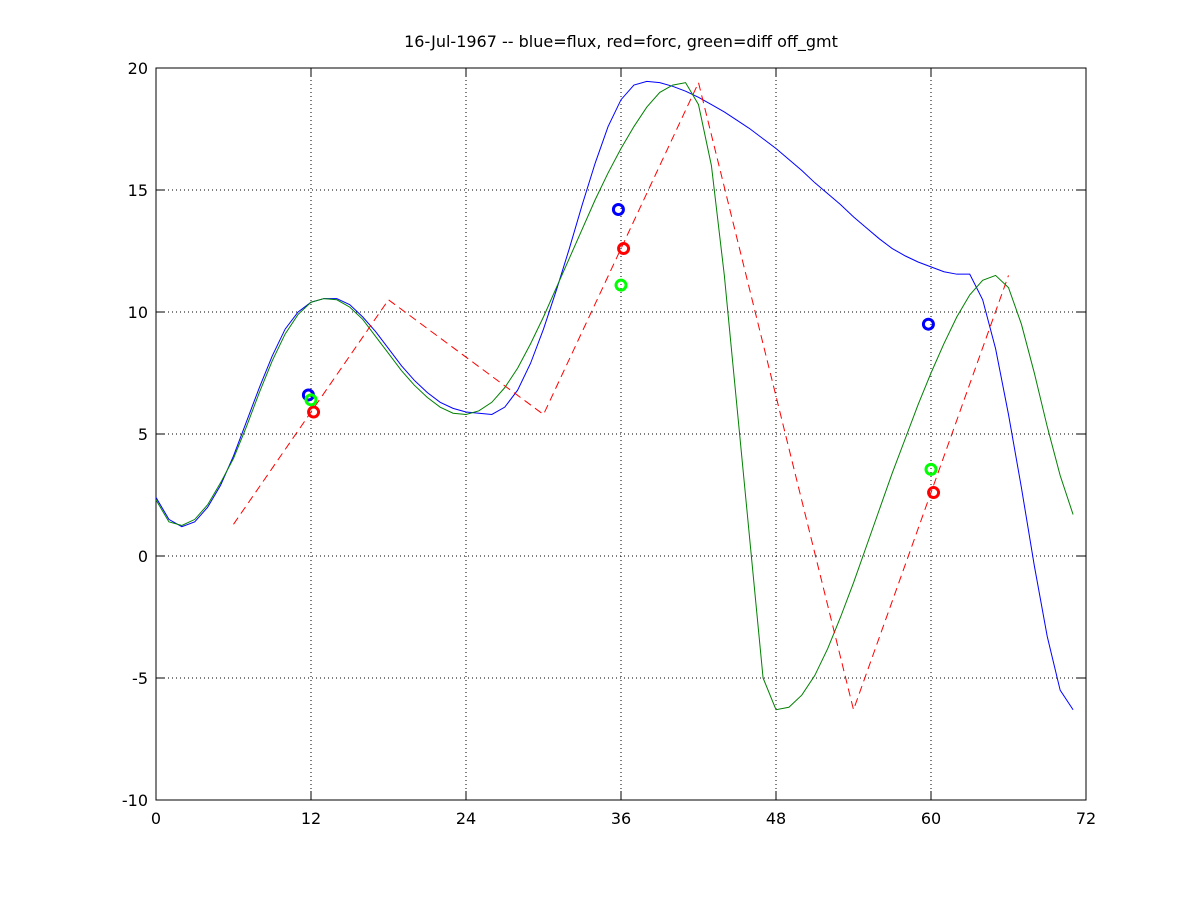 The height and width of the screenshot is (900, 1200). I want to click on y-tick-label: 10, so click(138, 312).